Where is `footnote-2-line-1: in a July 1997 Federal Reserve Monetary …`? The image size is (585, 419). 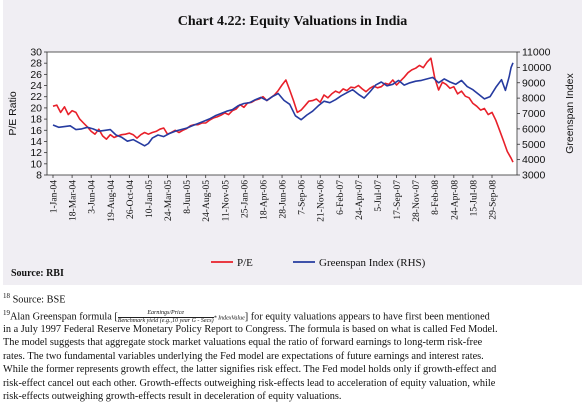
footnote-2-line-1: in a July 1997 Federal Reserve Monetary … is located at coordinates (250, 329).